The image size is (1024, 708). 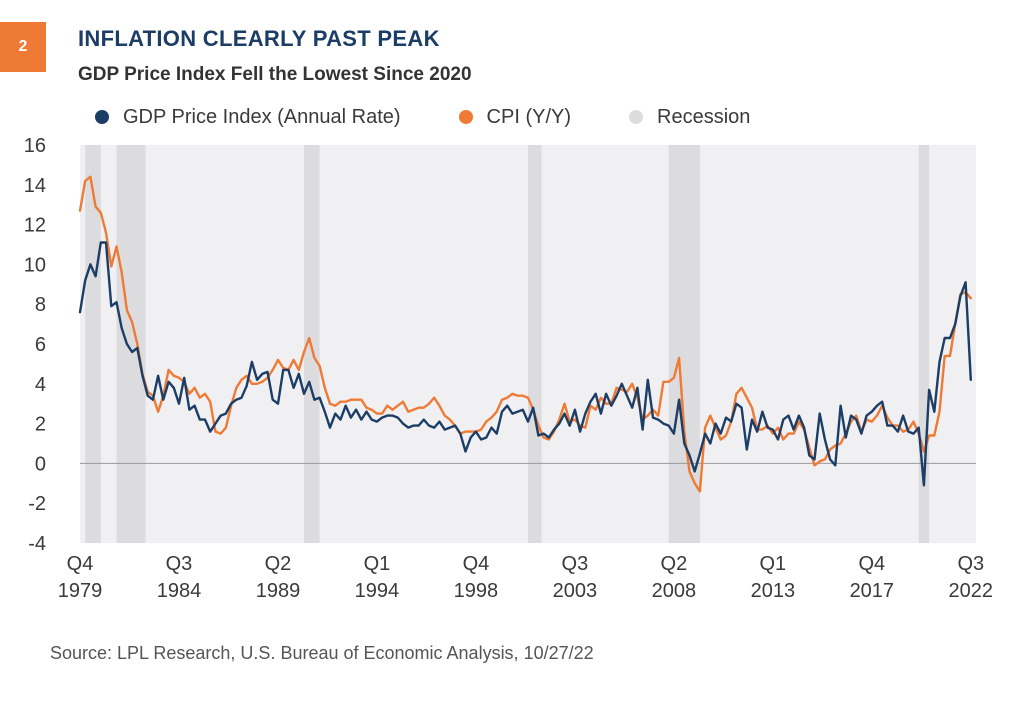 What do you see at coordinates (40, 385) in the screenshot?
I see `y-tick-label: 4` at bounding box center [40, 385].